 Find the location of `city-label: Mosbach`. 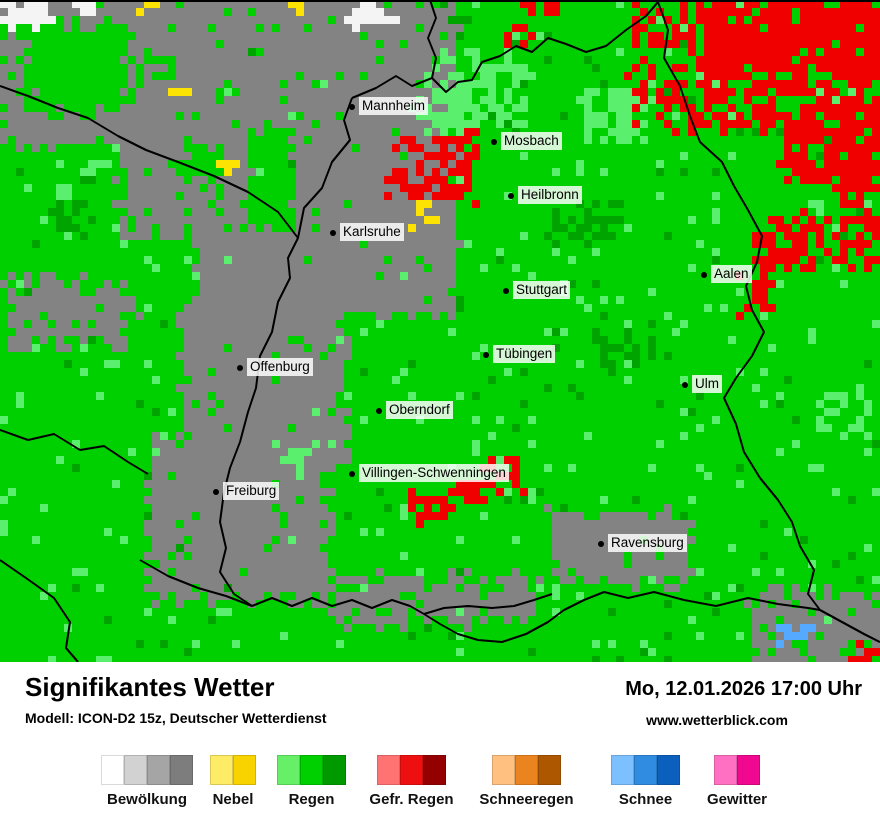

city-label: Mosbach is located at coordinates (531, 141).